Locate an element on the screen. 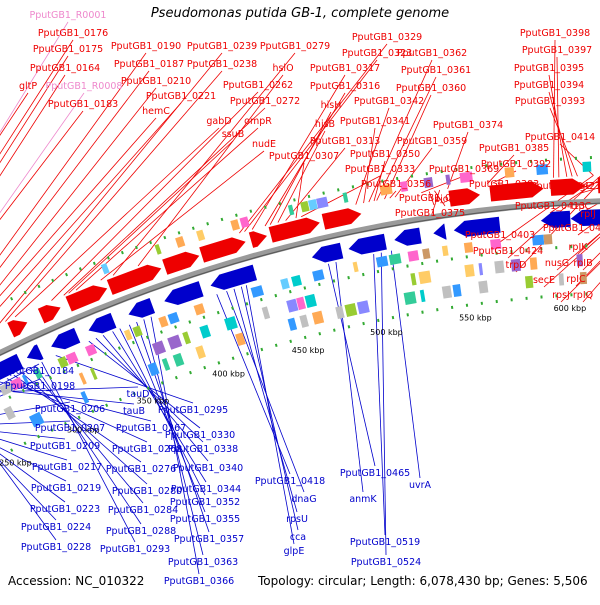 The image size is (600, 605). gene-label: PputGB1_0385 is located at coordinates (514, 148).